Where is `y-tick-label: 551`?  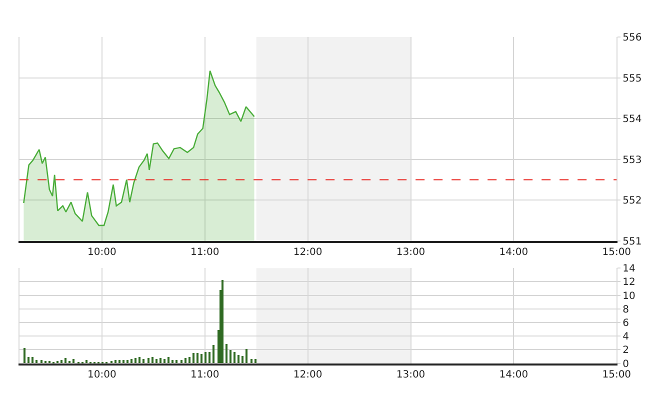
y-tick-label: 551 is located at coordinates (632, 242).